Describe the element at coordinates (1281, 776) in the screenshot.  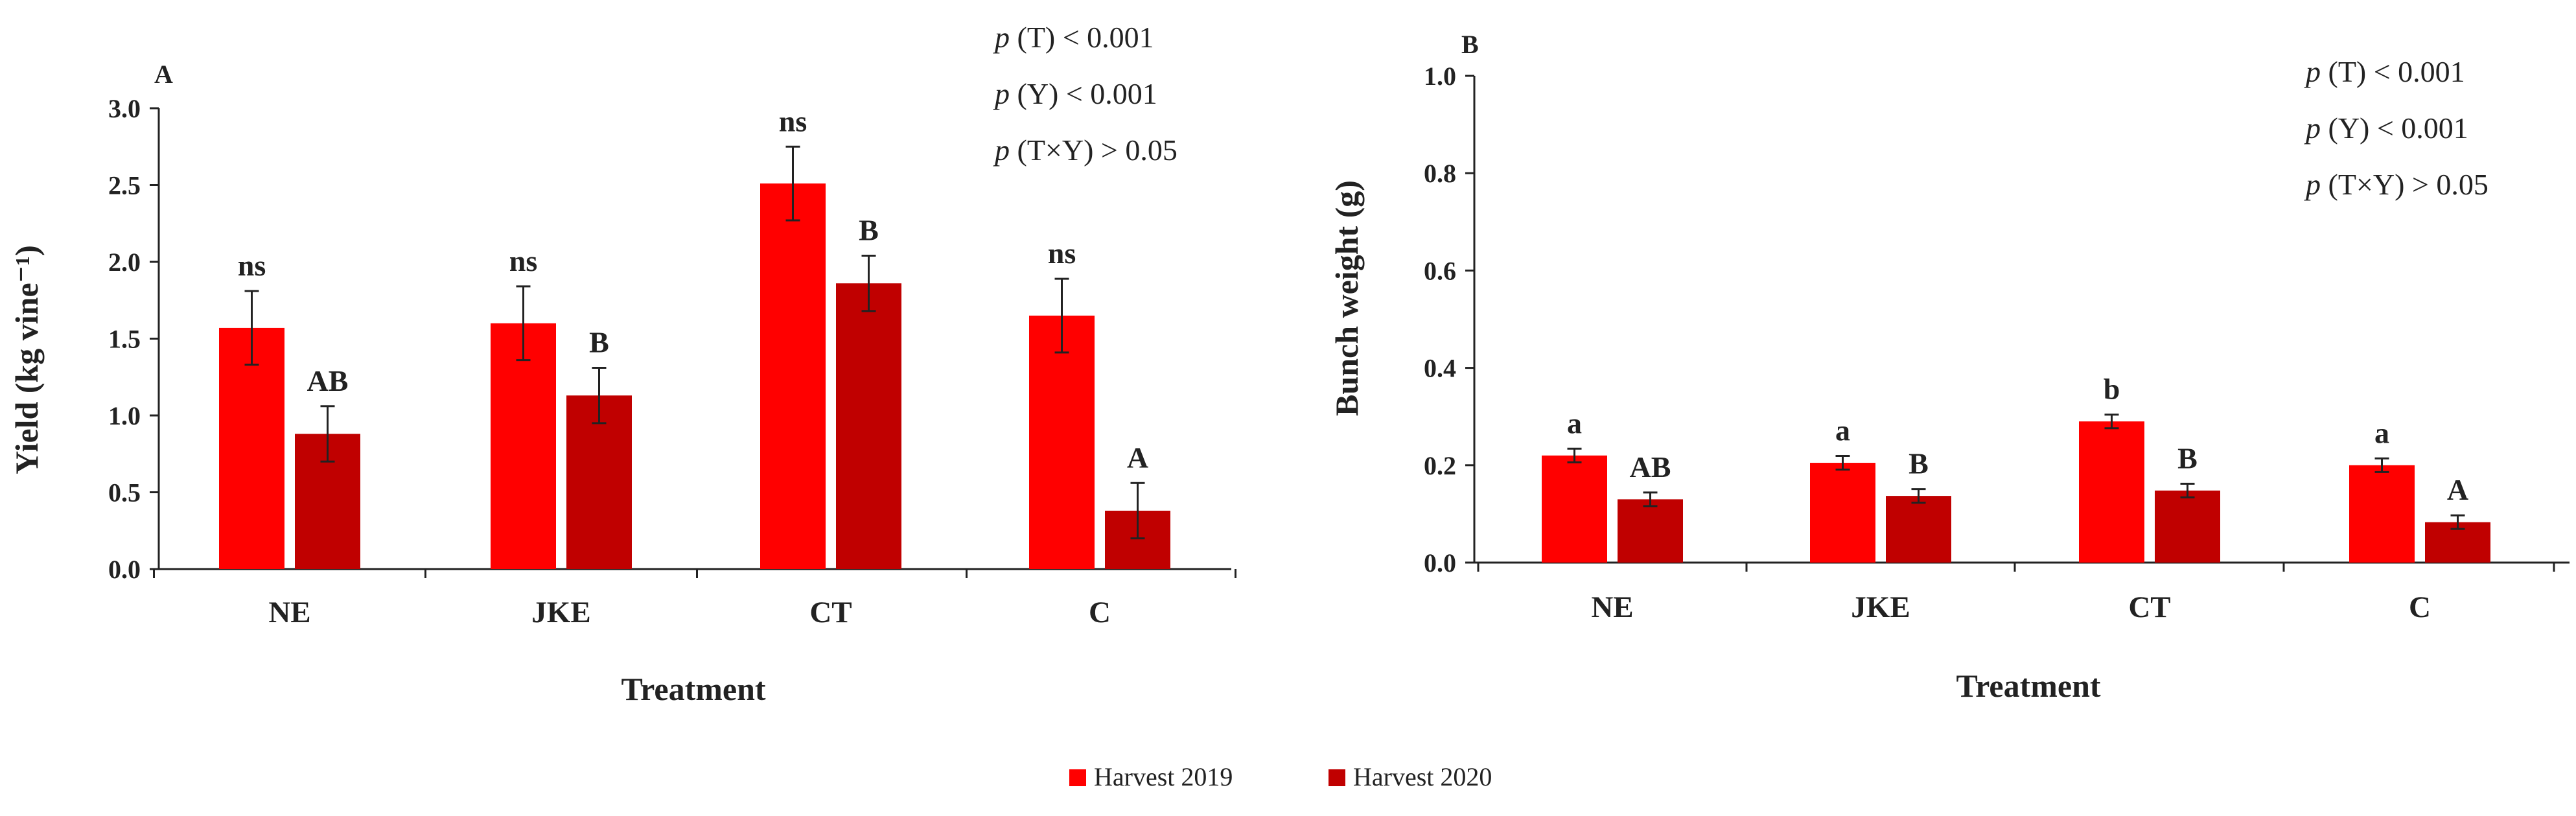
I see `legend: Harvest 2019 Harvest 2020` at that location.